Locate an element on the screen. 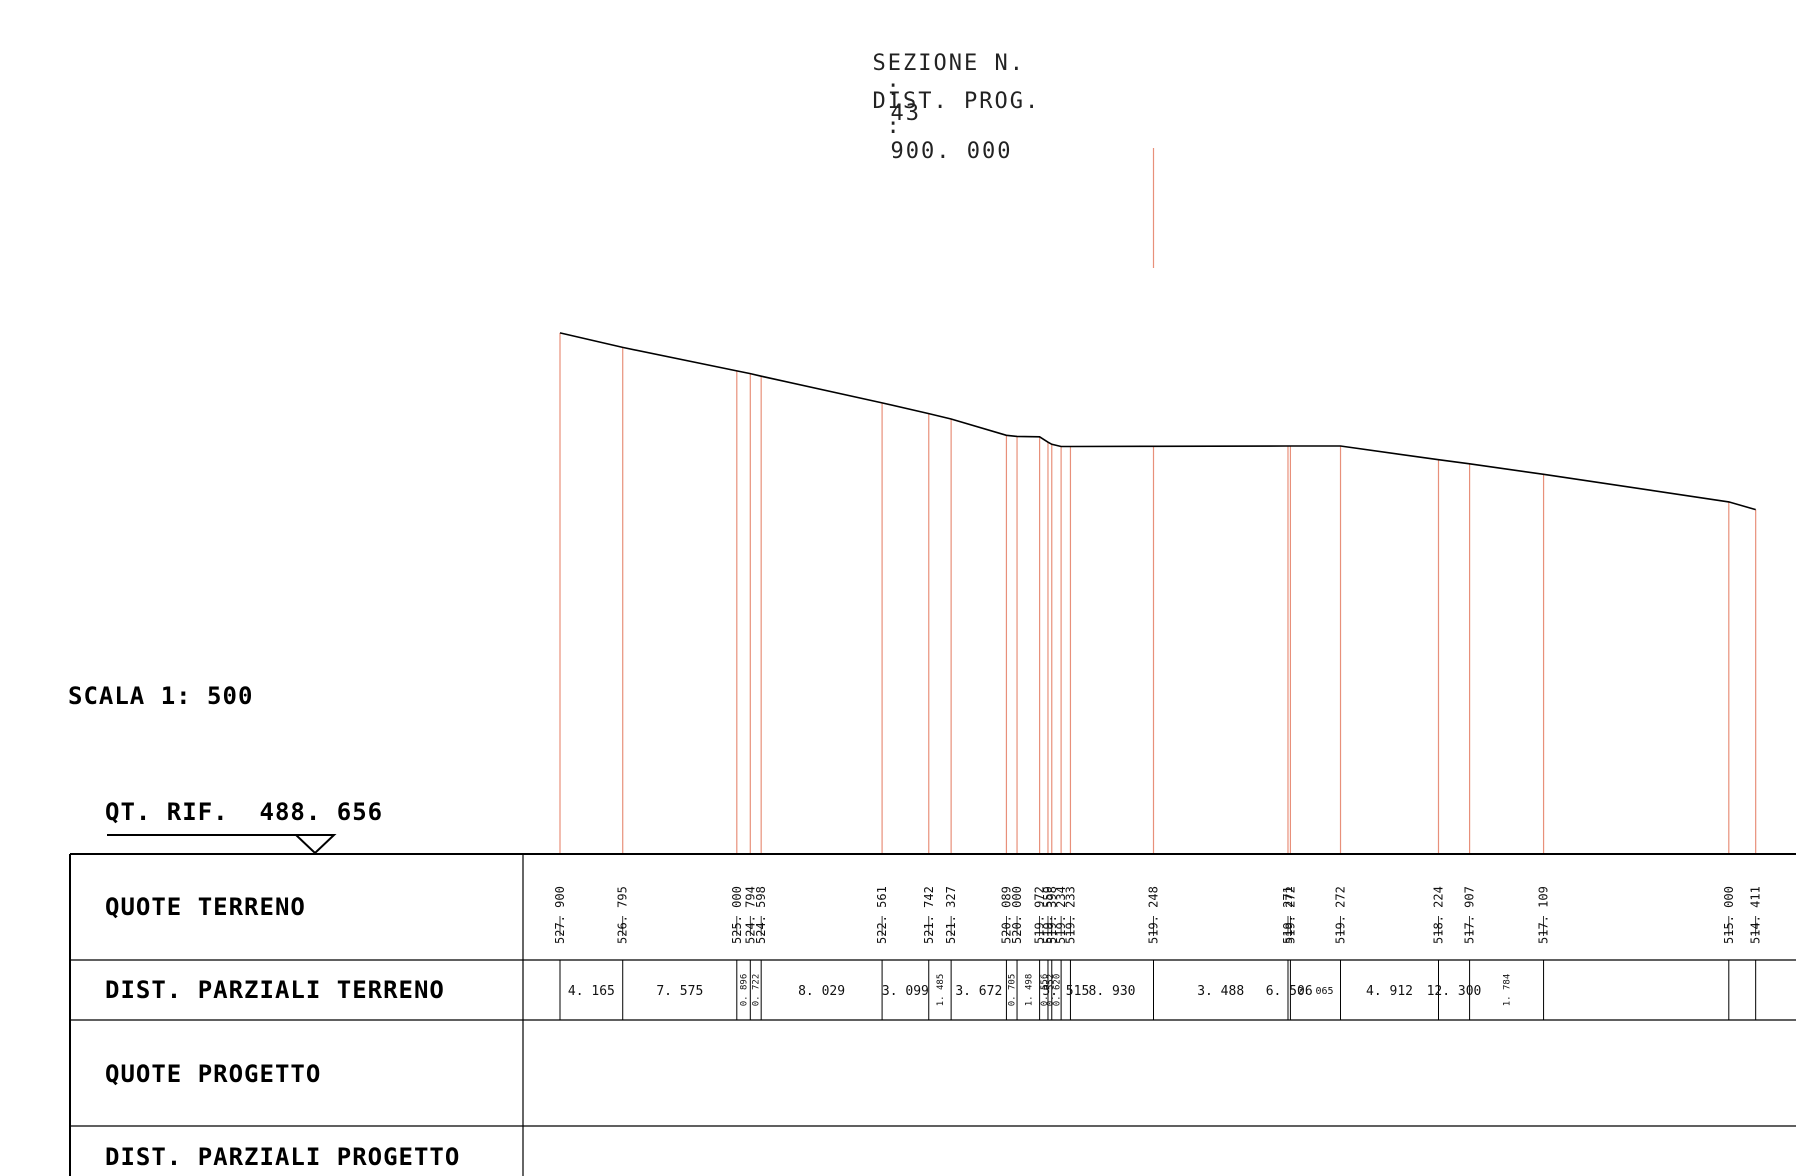 This screenshot has height=1176, width=1796. elevation-label: 519. 248 is located at coordinates (1154, 915).